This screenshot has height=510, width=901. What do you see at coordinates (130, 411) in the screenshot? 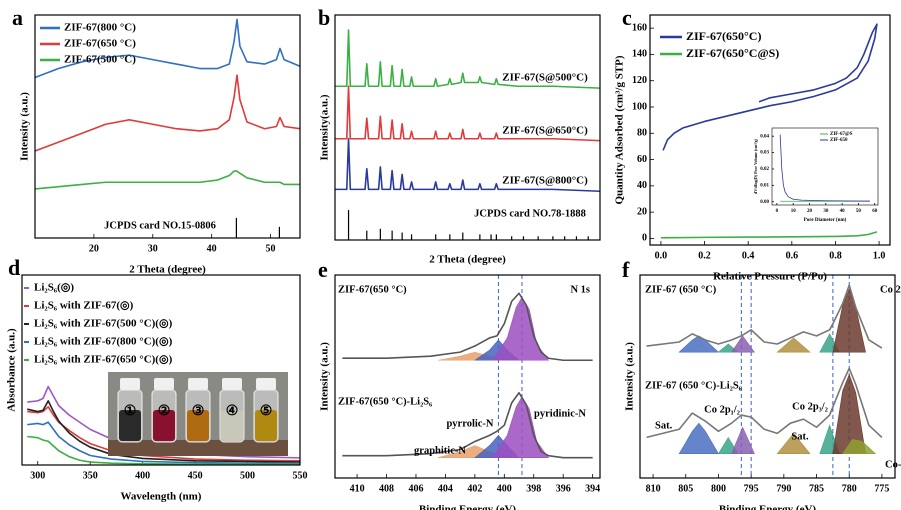
I see `vial-label: ①` at bounding box center [130, 411].